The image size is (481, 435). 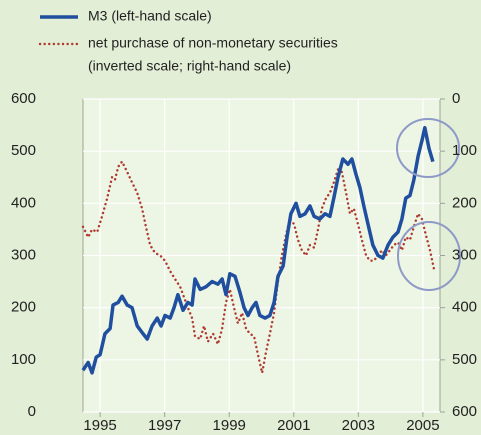 What do you see at coordinates (456, 98) in the screenshot?
I see `y2-tick-label: 0` at bounding box center [456, 98].